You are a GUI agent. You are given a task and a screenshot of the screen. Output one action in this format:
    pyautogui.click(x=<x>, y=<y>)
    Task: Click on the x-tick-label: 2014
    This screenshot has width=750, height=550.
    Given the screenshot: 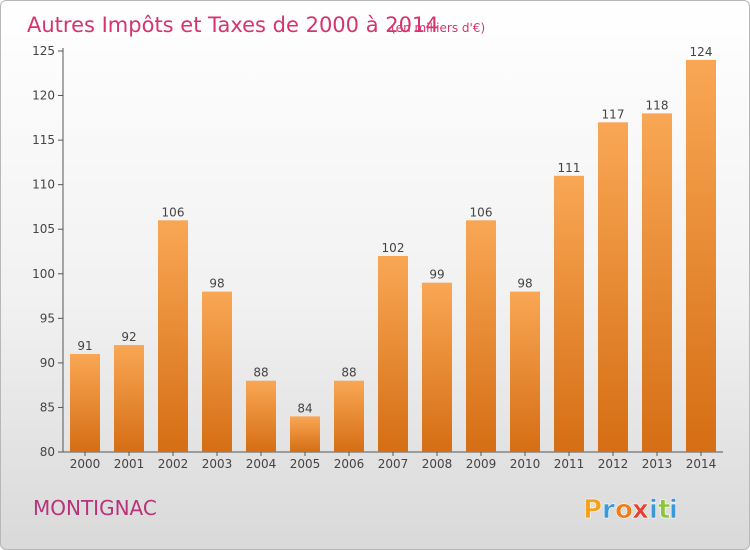 What is the action you would take?
    pyautogui.click(x=701, y=464)
    